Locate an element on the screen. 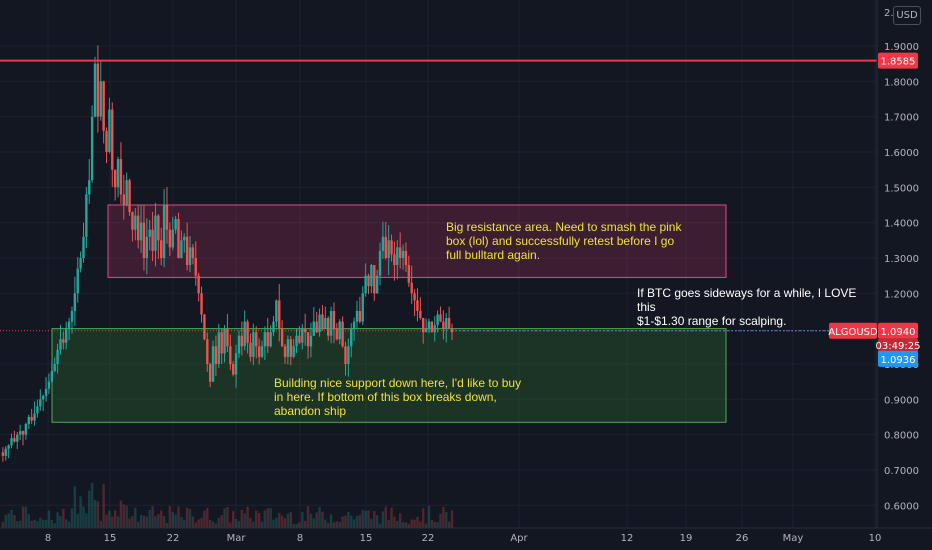  currency-badge: USD is located at coordinates (907, 15).